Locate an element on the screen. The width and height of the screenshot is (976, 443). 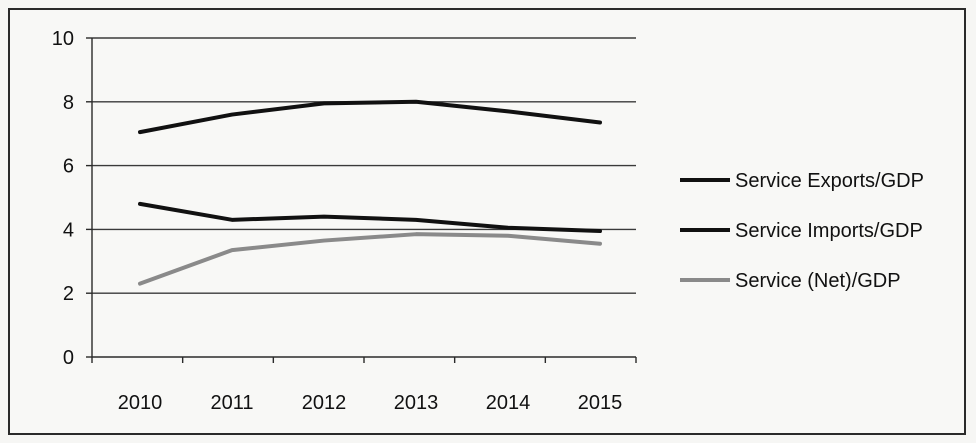
x-tick-label: 2010 is located at coordinates (140, 403).